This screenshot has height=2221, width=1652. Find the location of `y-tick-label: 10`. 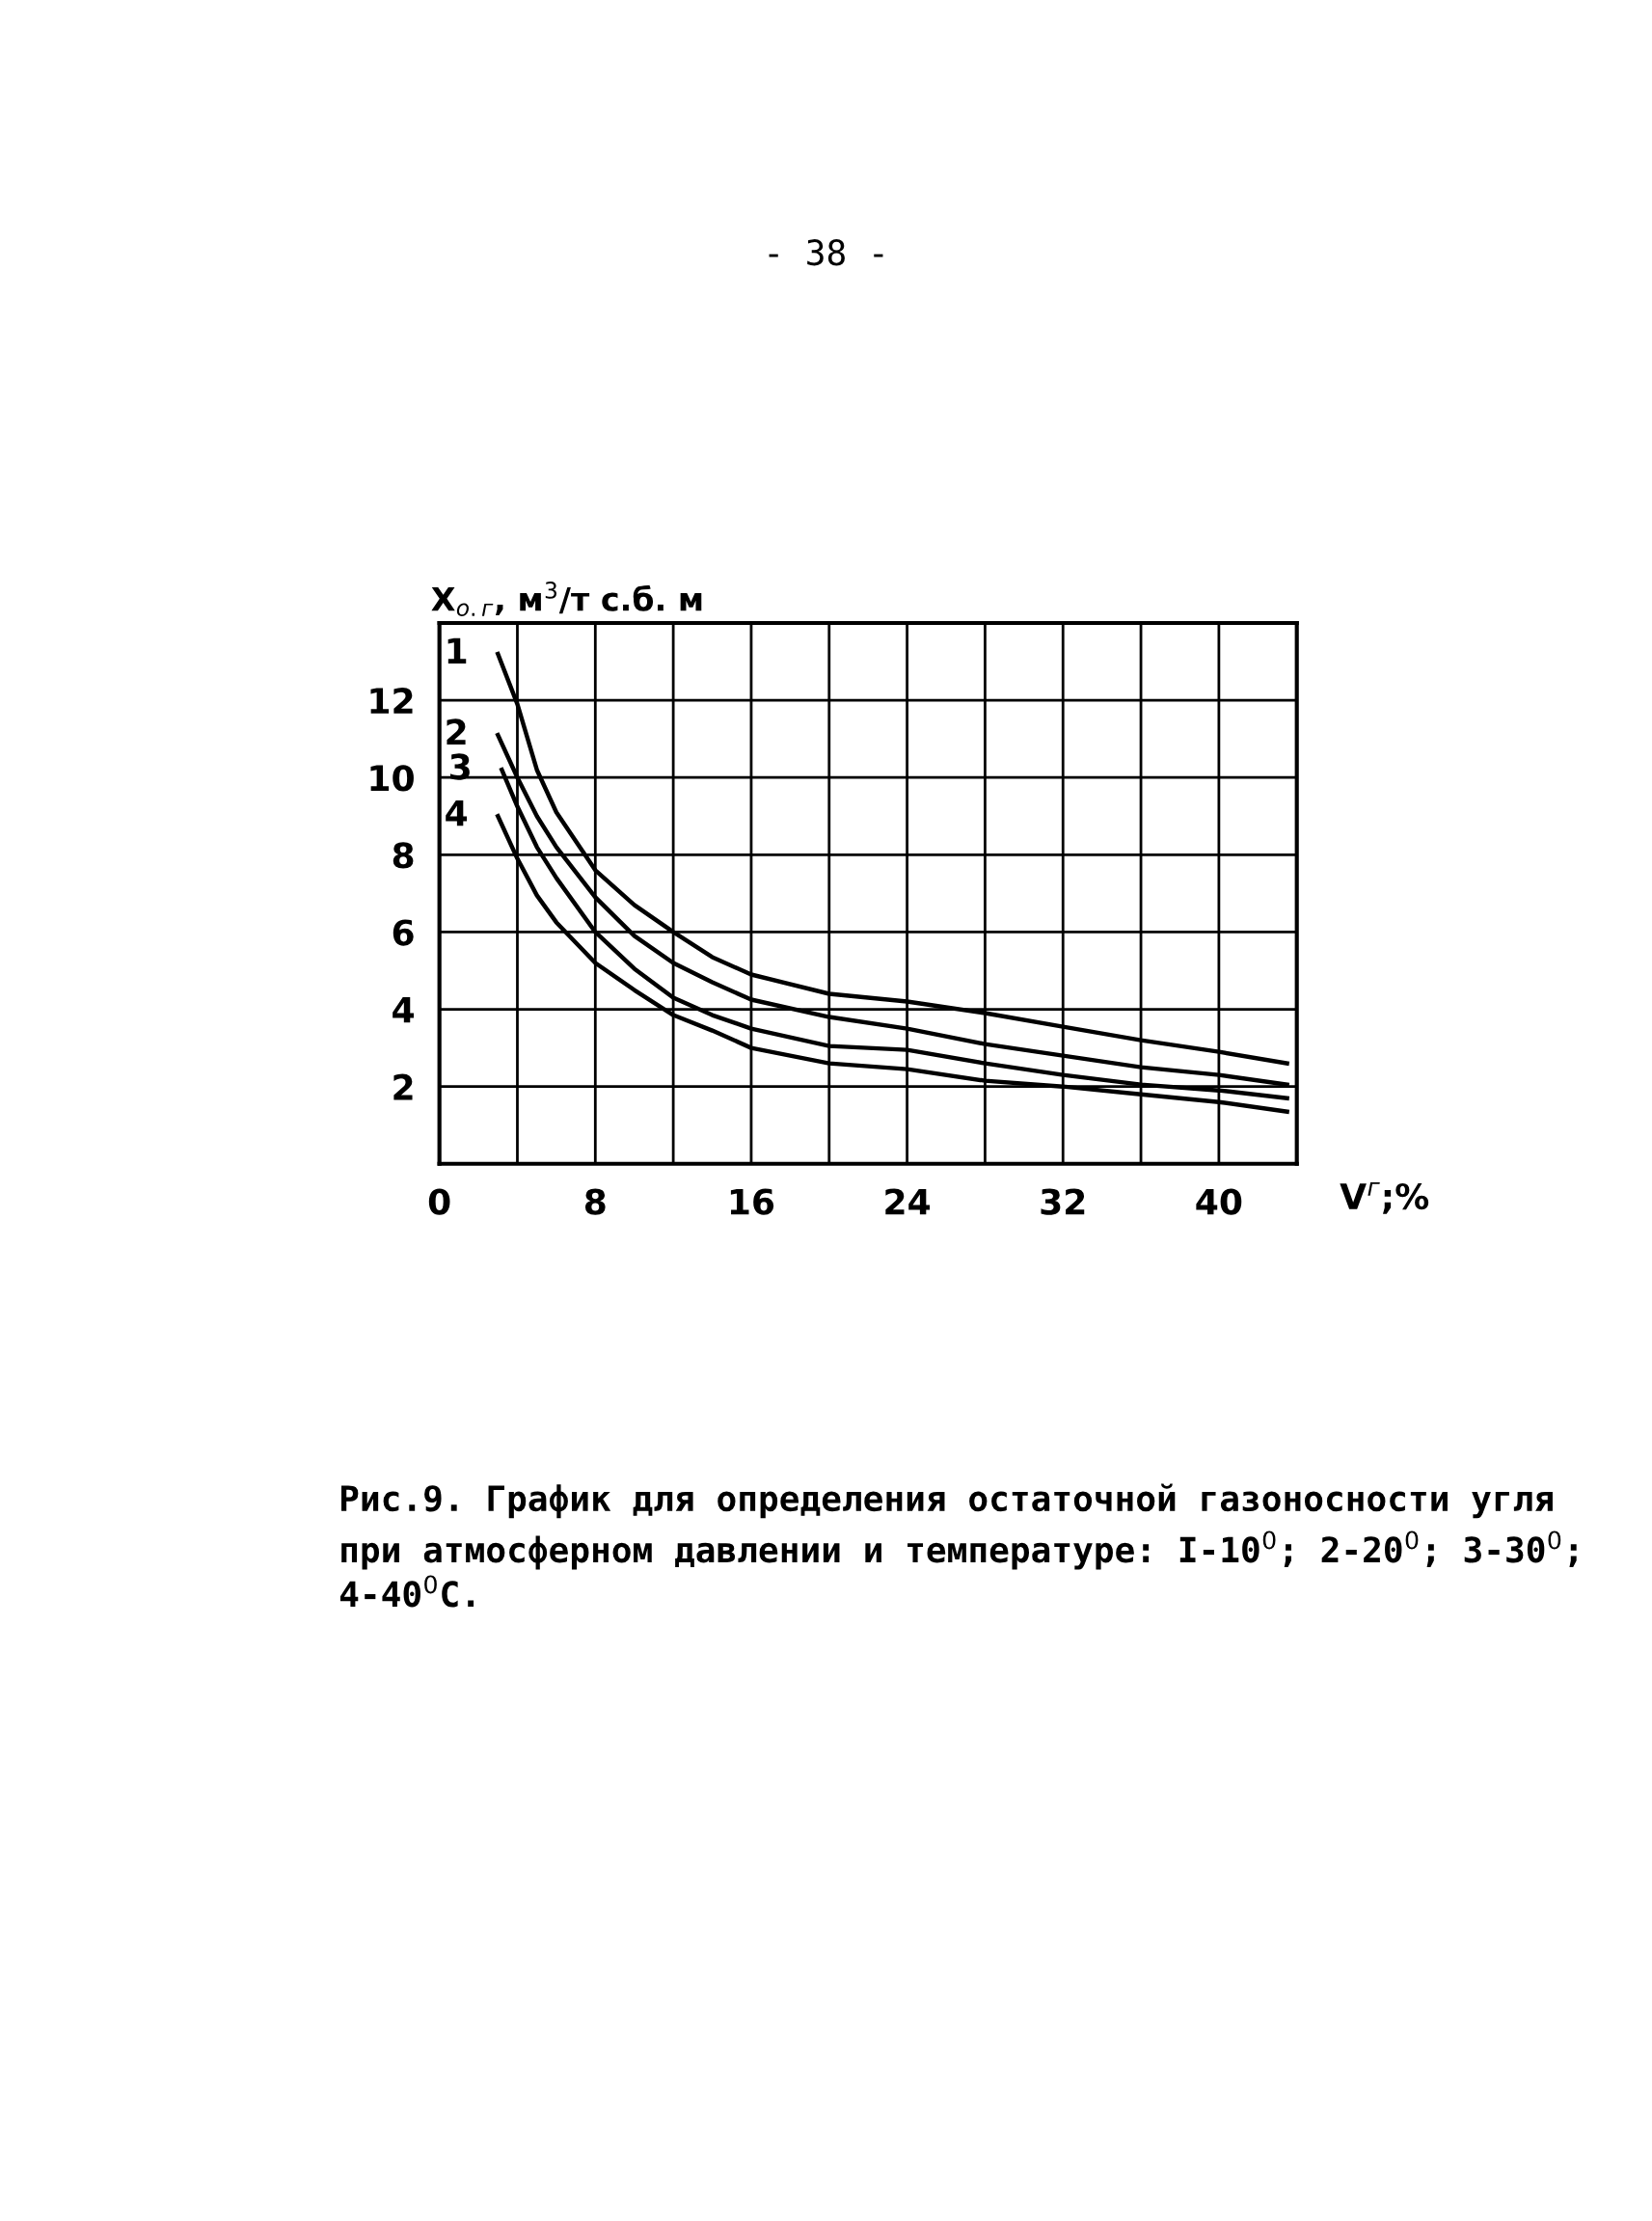

y-tick-label: 10 is located at coordinates (392, 779).